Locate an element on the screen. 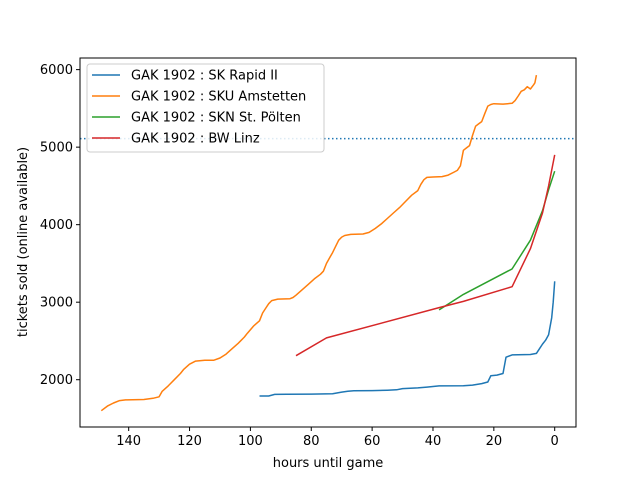  x-tick-label: 0 is located at coordinates (555, 441).